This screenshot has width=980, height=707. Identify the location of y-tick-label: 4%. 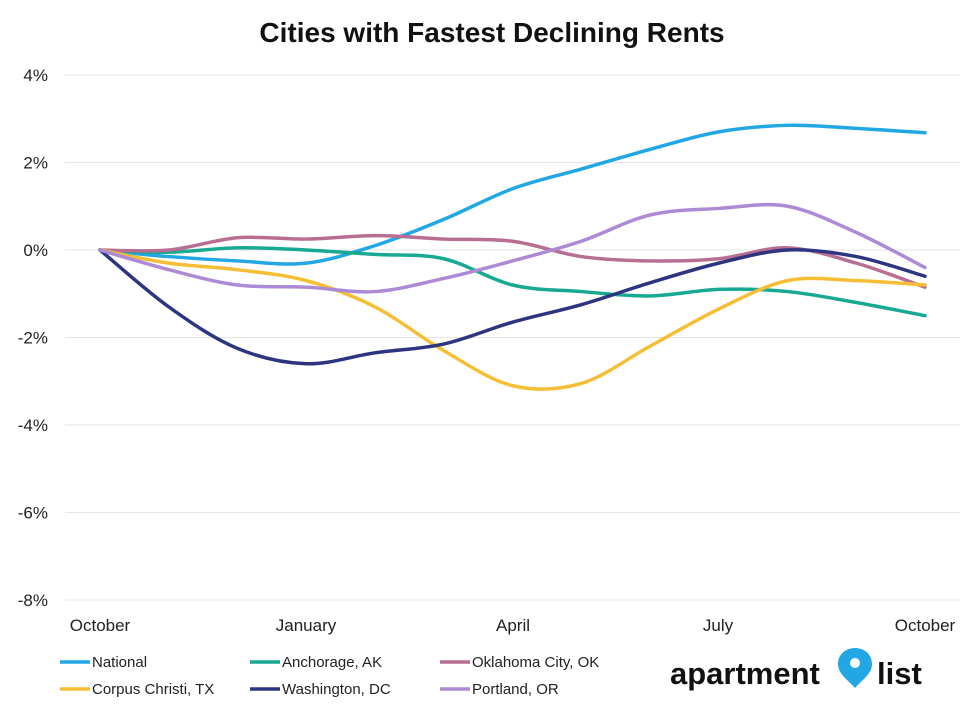
(35, 75).